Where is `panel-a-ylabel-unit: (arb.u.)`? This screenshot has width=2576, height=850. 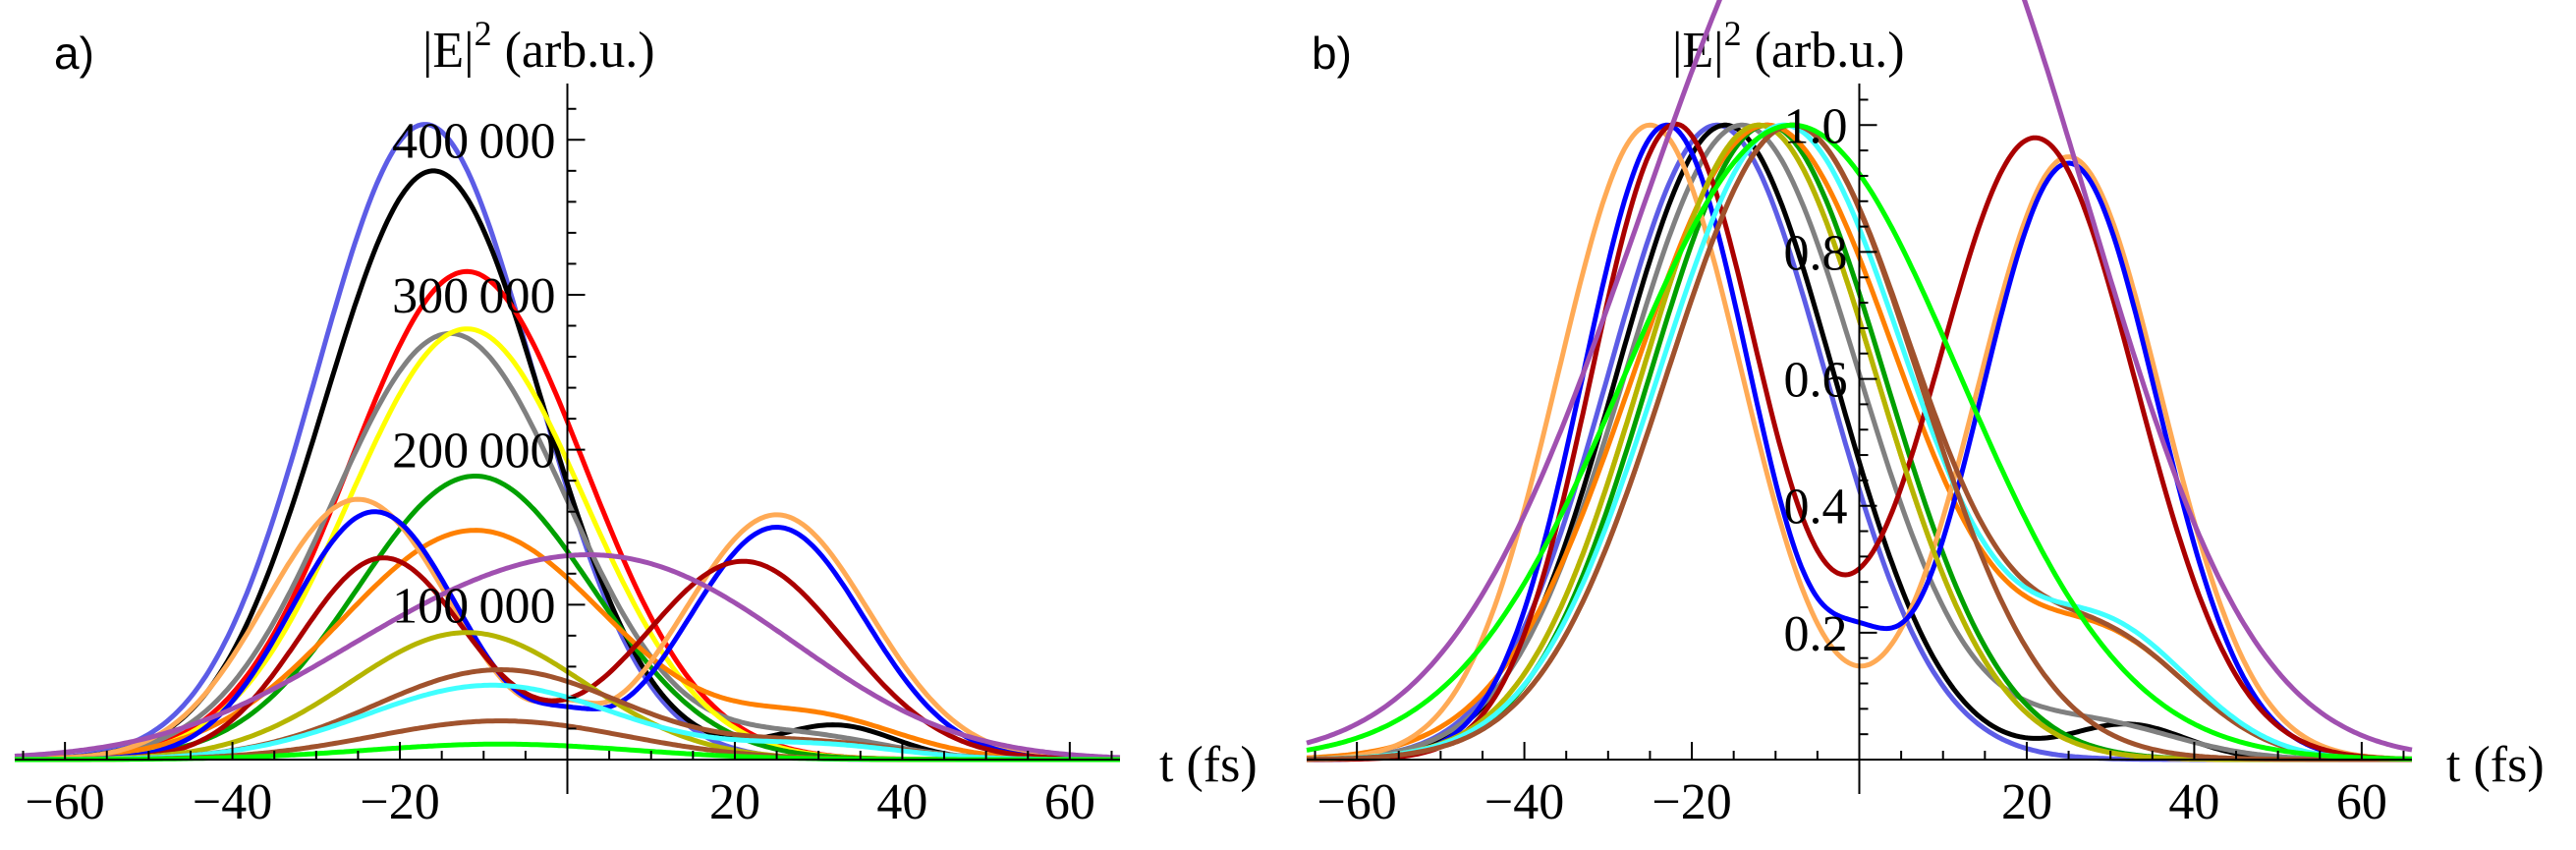
panel-a-ylabel-unit: (arb.u.) is located at coordinates (573, 51).